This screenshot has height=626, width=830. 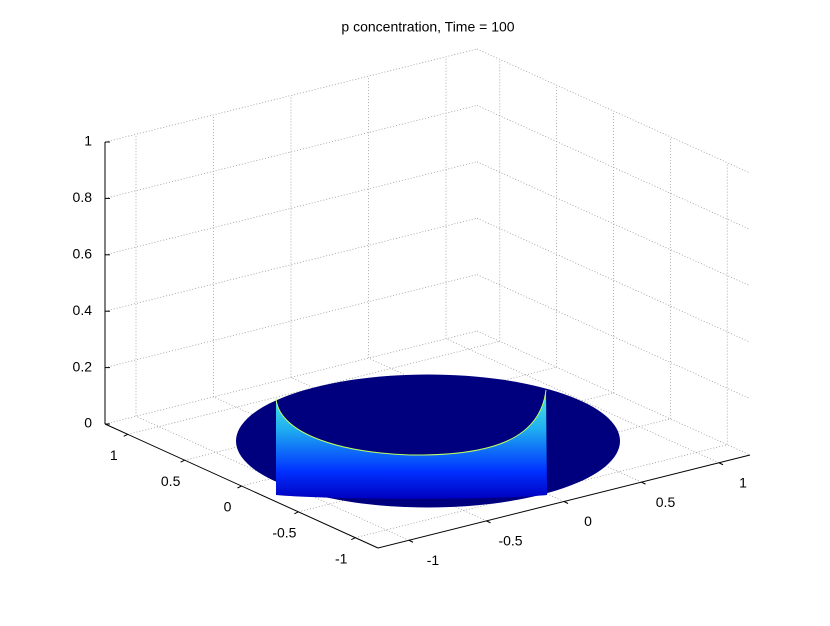 I want to click on y-tick-label: -1, so click(x=341, y=558).